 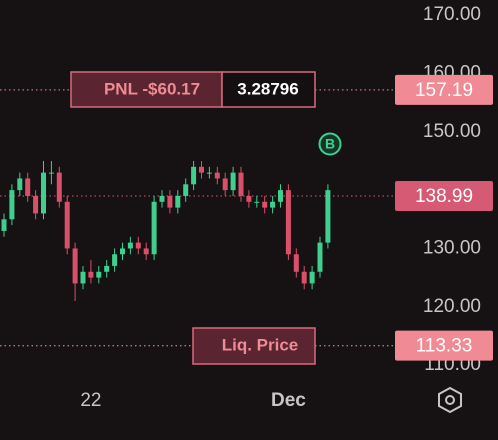 I want to click on y-tick-label: 150.00, so click(x=452, y=131).